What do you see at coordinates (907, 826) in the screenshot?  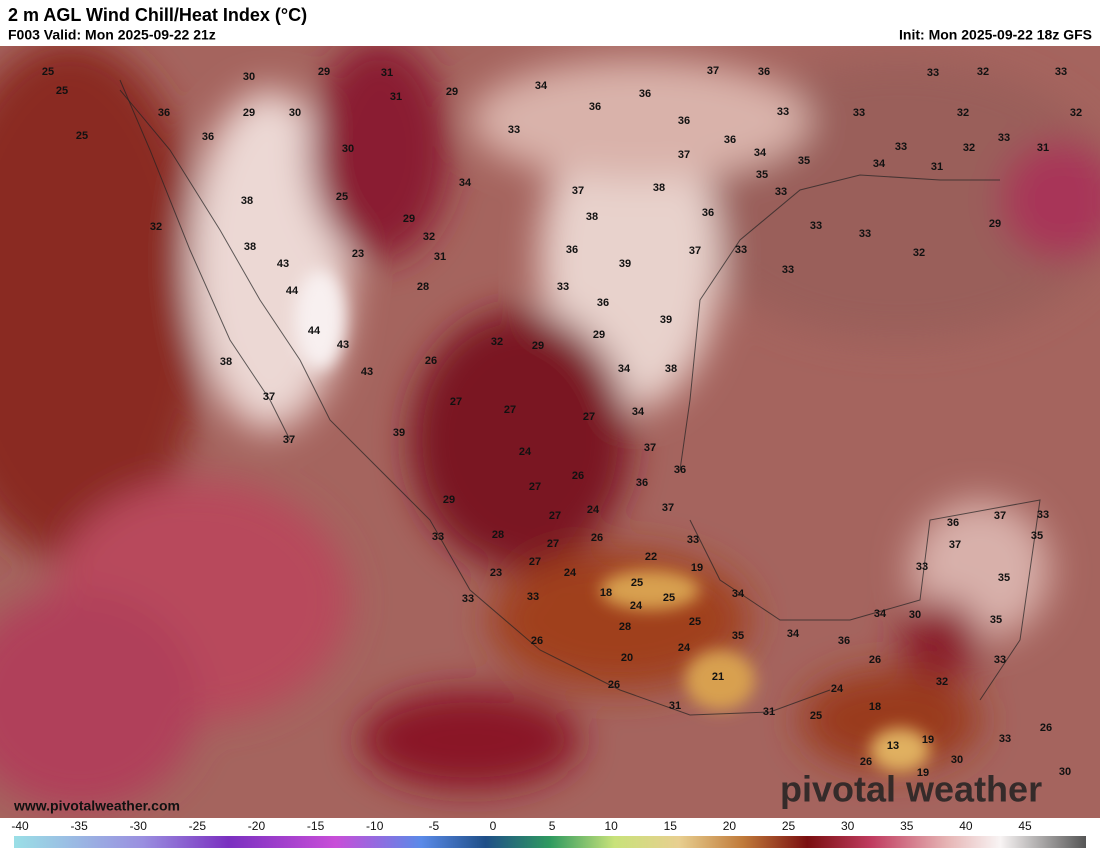 I see `colorbar-tick-label: 35` at bounding box center [907, 826].